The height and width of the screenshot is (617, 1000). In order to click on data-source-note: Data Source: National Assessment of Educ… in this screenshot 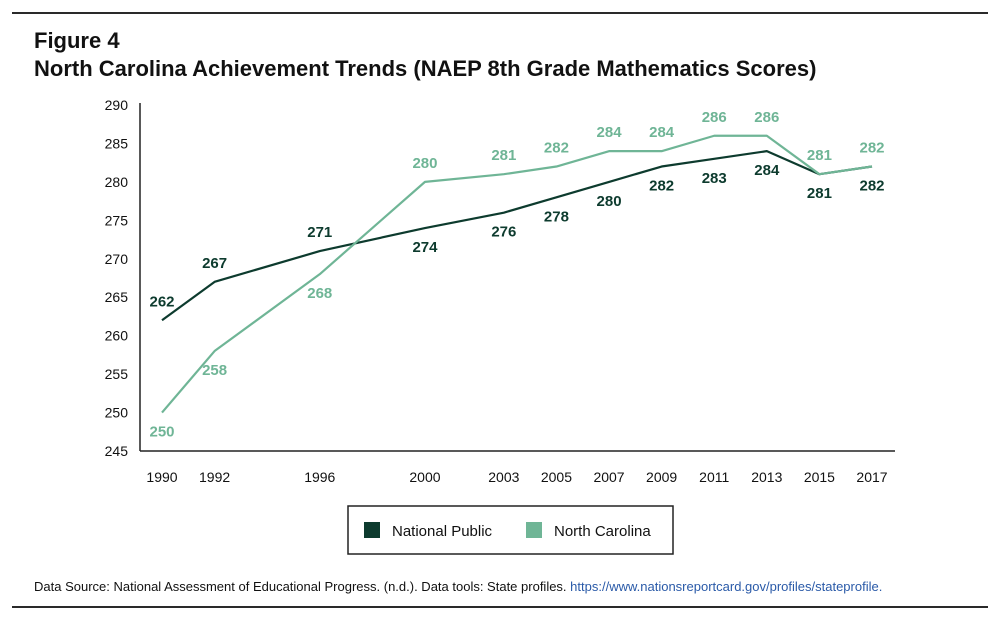, I will do `click(458, 586)`.